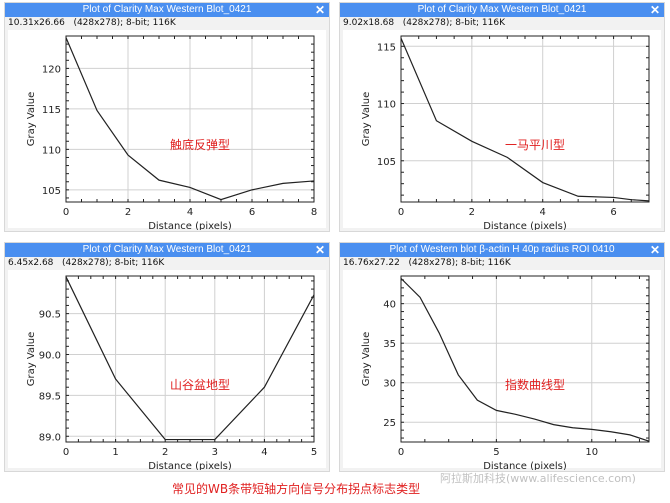 Image resolution: width=670 pixels, height=503 pixels. I want to click on svg-text: 山谷盆地型, so click(200, 385).